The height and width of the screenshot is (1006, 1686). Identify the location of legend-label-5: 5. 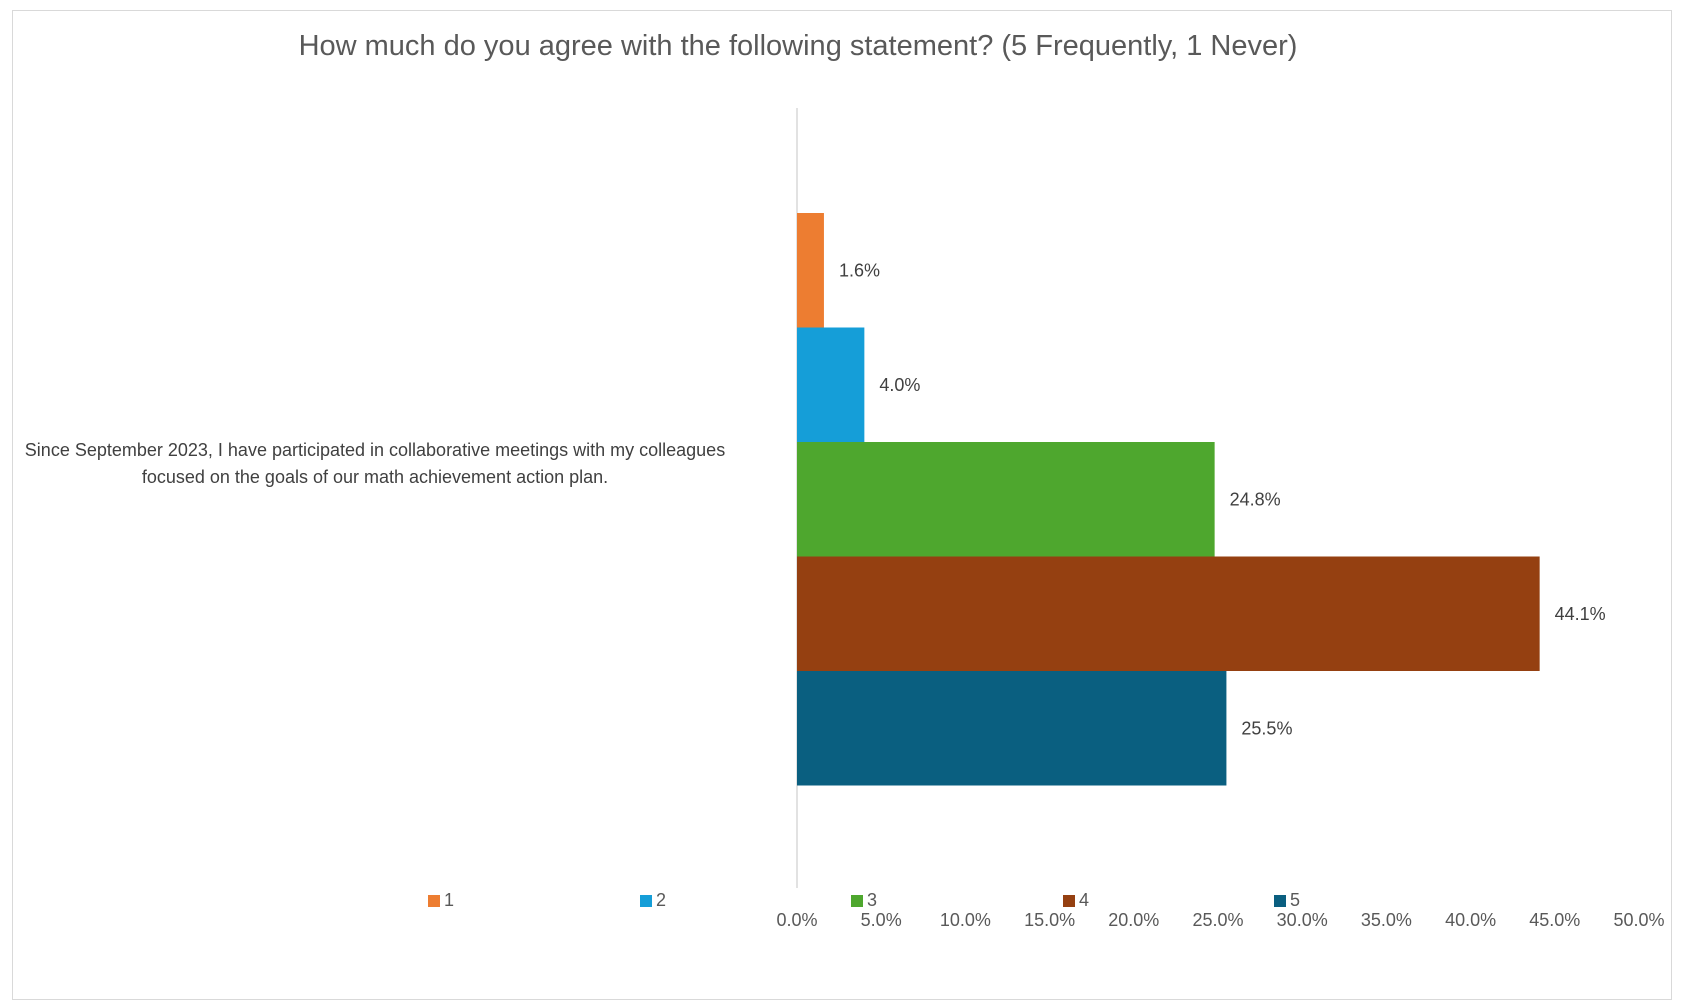
(1295, 900).